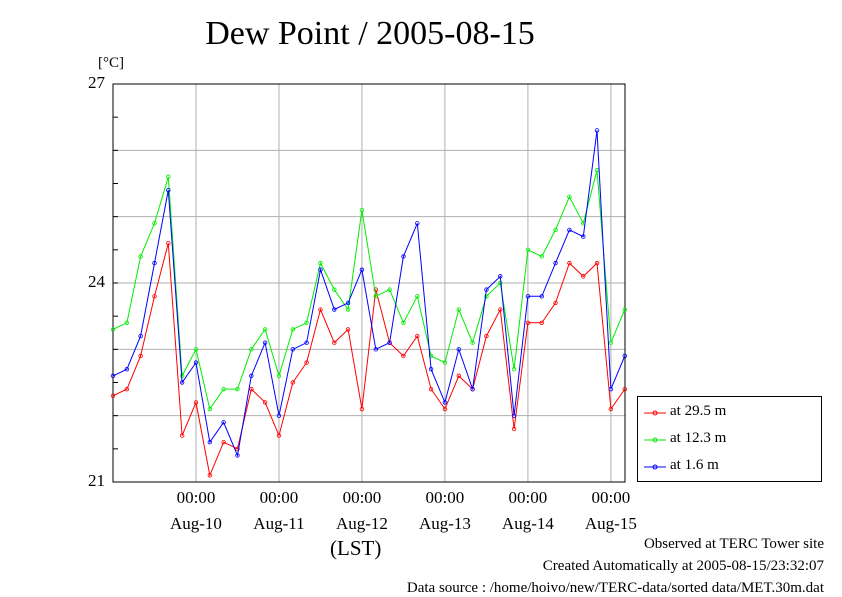  I want to click on y-tick-label: 21, so click(96, 480).